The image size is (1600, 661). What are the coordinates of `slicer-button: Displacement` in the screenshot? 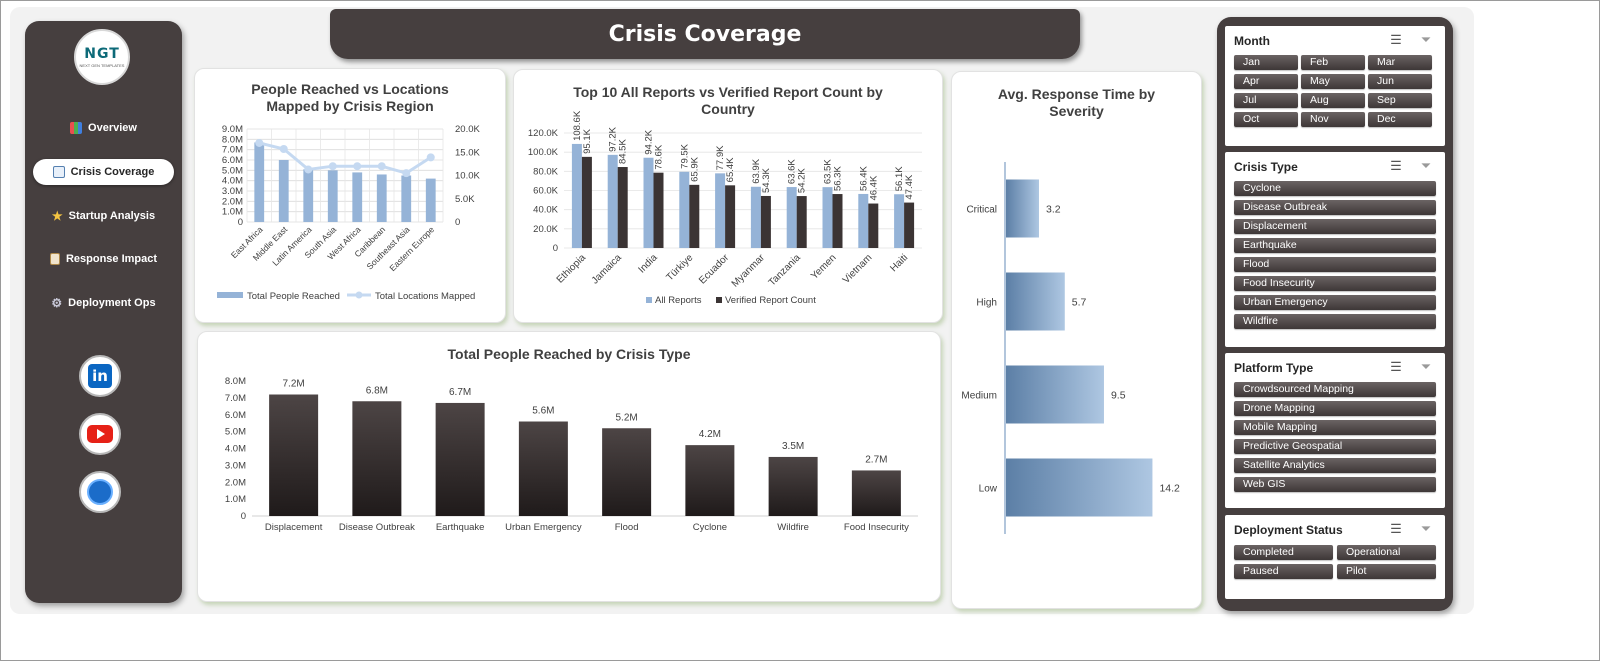 It's located at (1335, 226).